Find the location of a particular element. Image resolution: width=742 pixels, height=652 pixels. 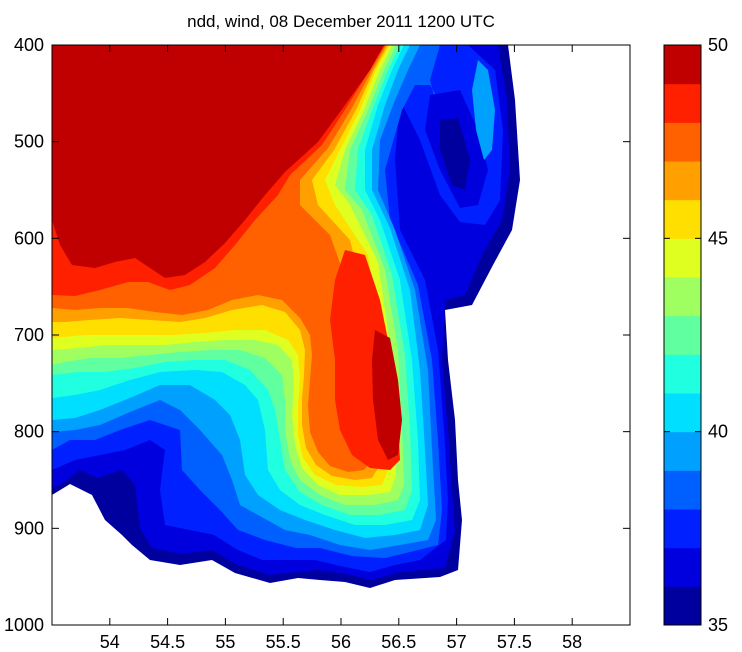

x-tick-label: 57.5 is located at coordinates (514, 642).